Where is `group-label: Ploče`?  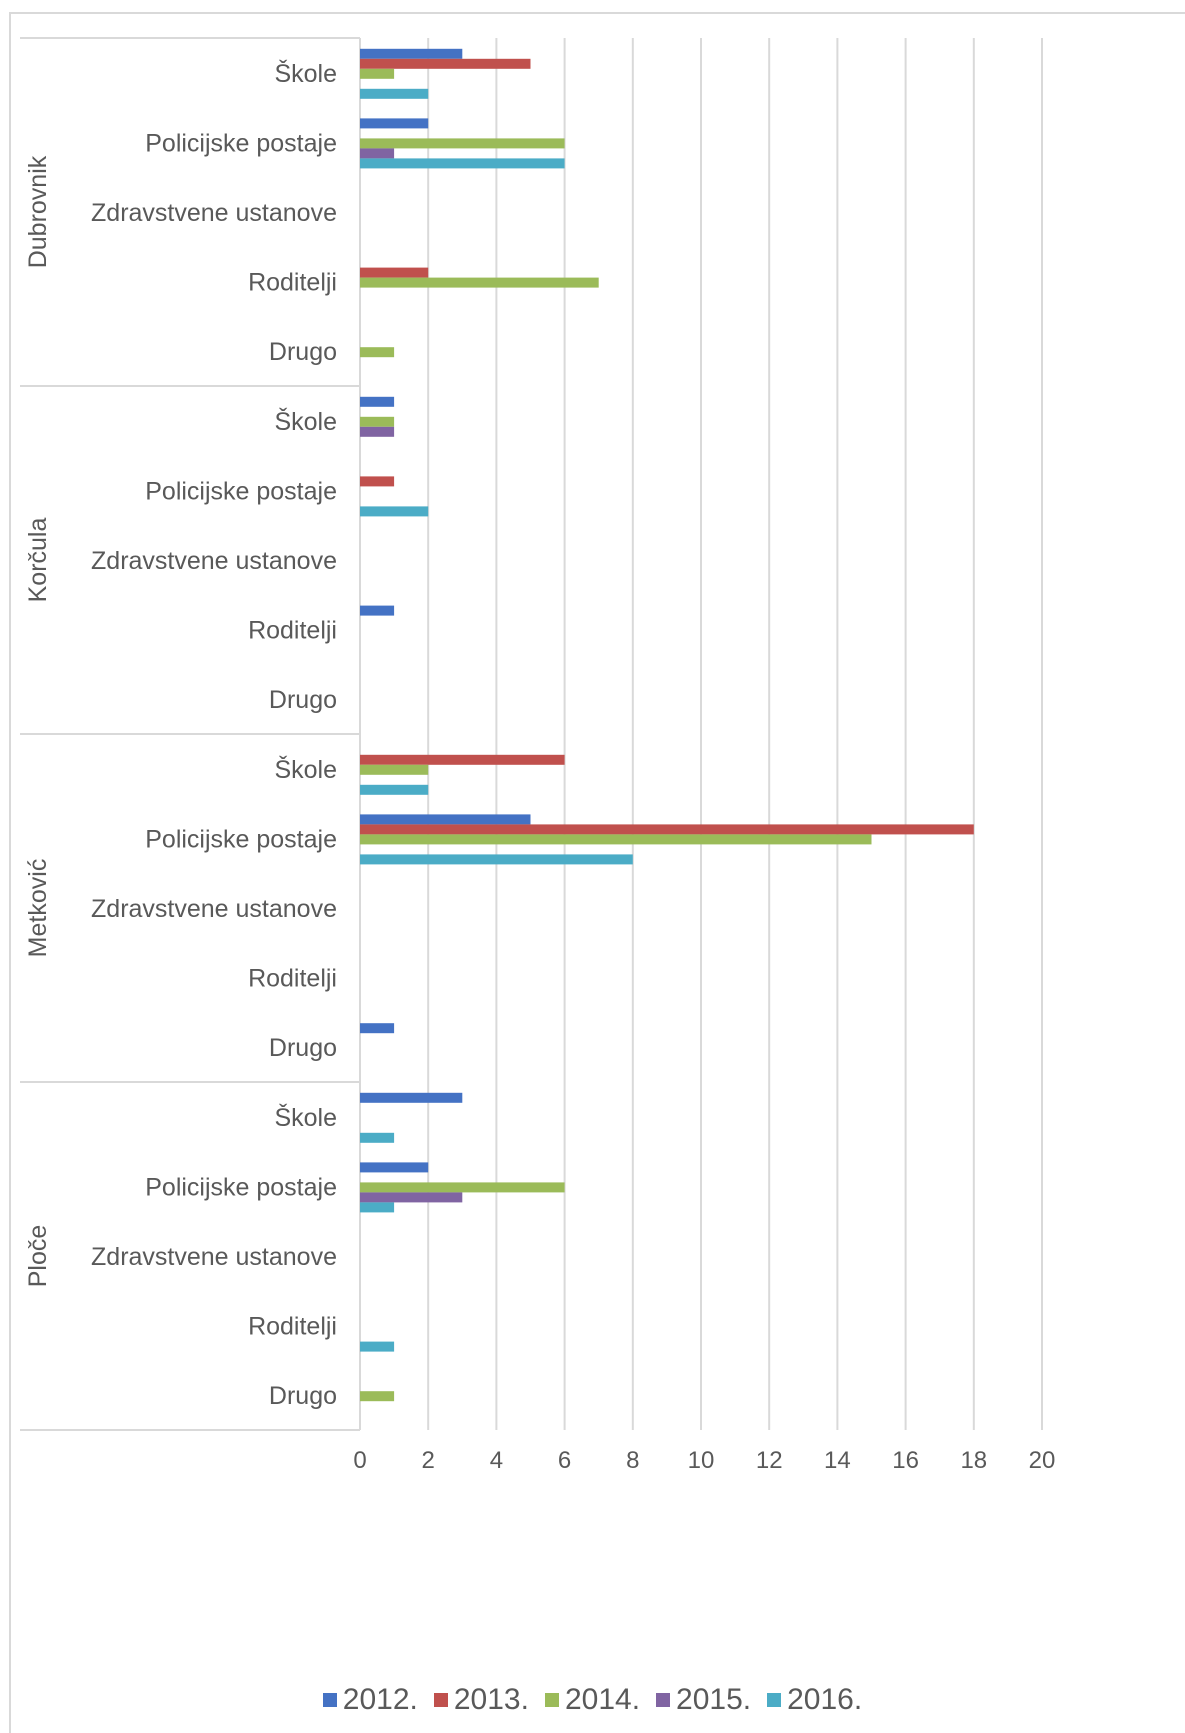 group-label: Ploče is located at coordinates (38, 1256).